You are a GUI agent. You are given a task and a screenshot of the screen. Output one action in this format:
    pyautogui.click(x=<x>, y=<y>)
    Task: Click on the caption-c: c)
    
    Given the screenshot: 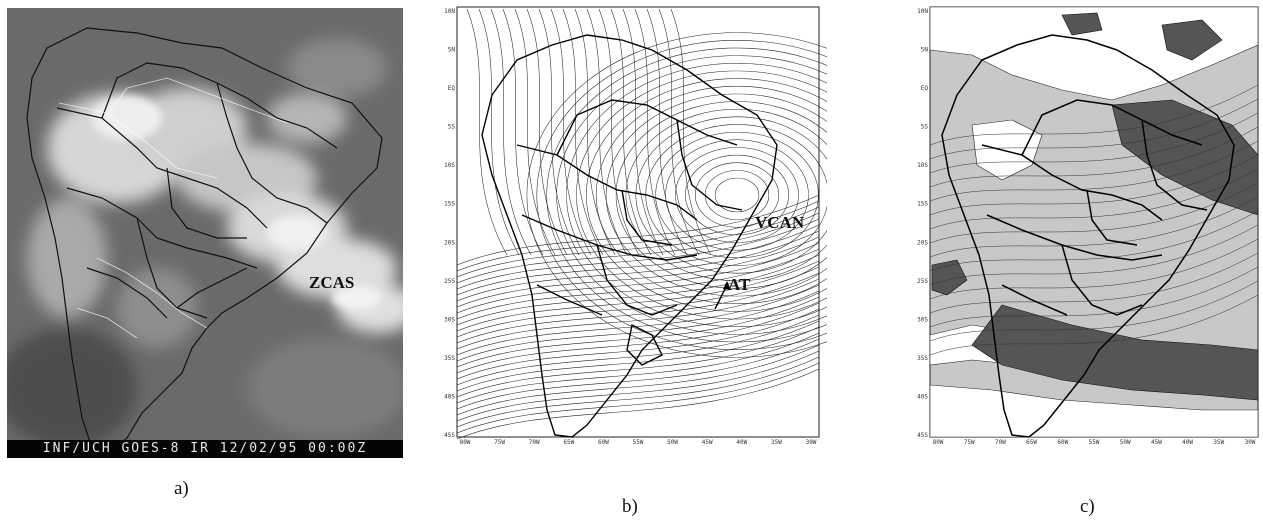 What is the action you would take?
    pyautogui.click(x=1087, y=506)
    